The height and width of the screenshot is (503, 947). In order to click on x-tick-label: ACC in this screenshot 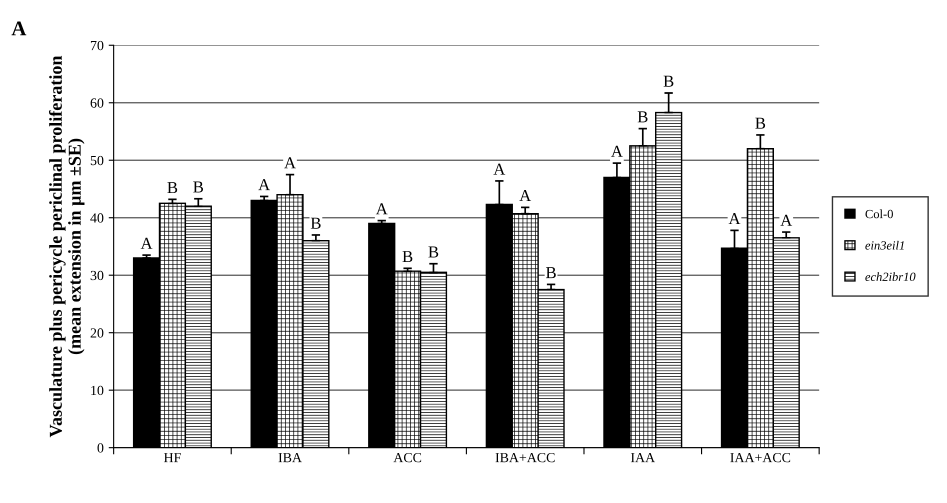, I will do `click(407, 457)`.